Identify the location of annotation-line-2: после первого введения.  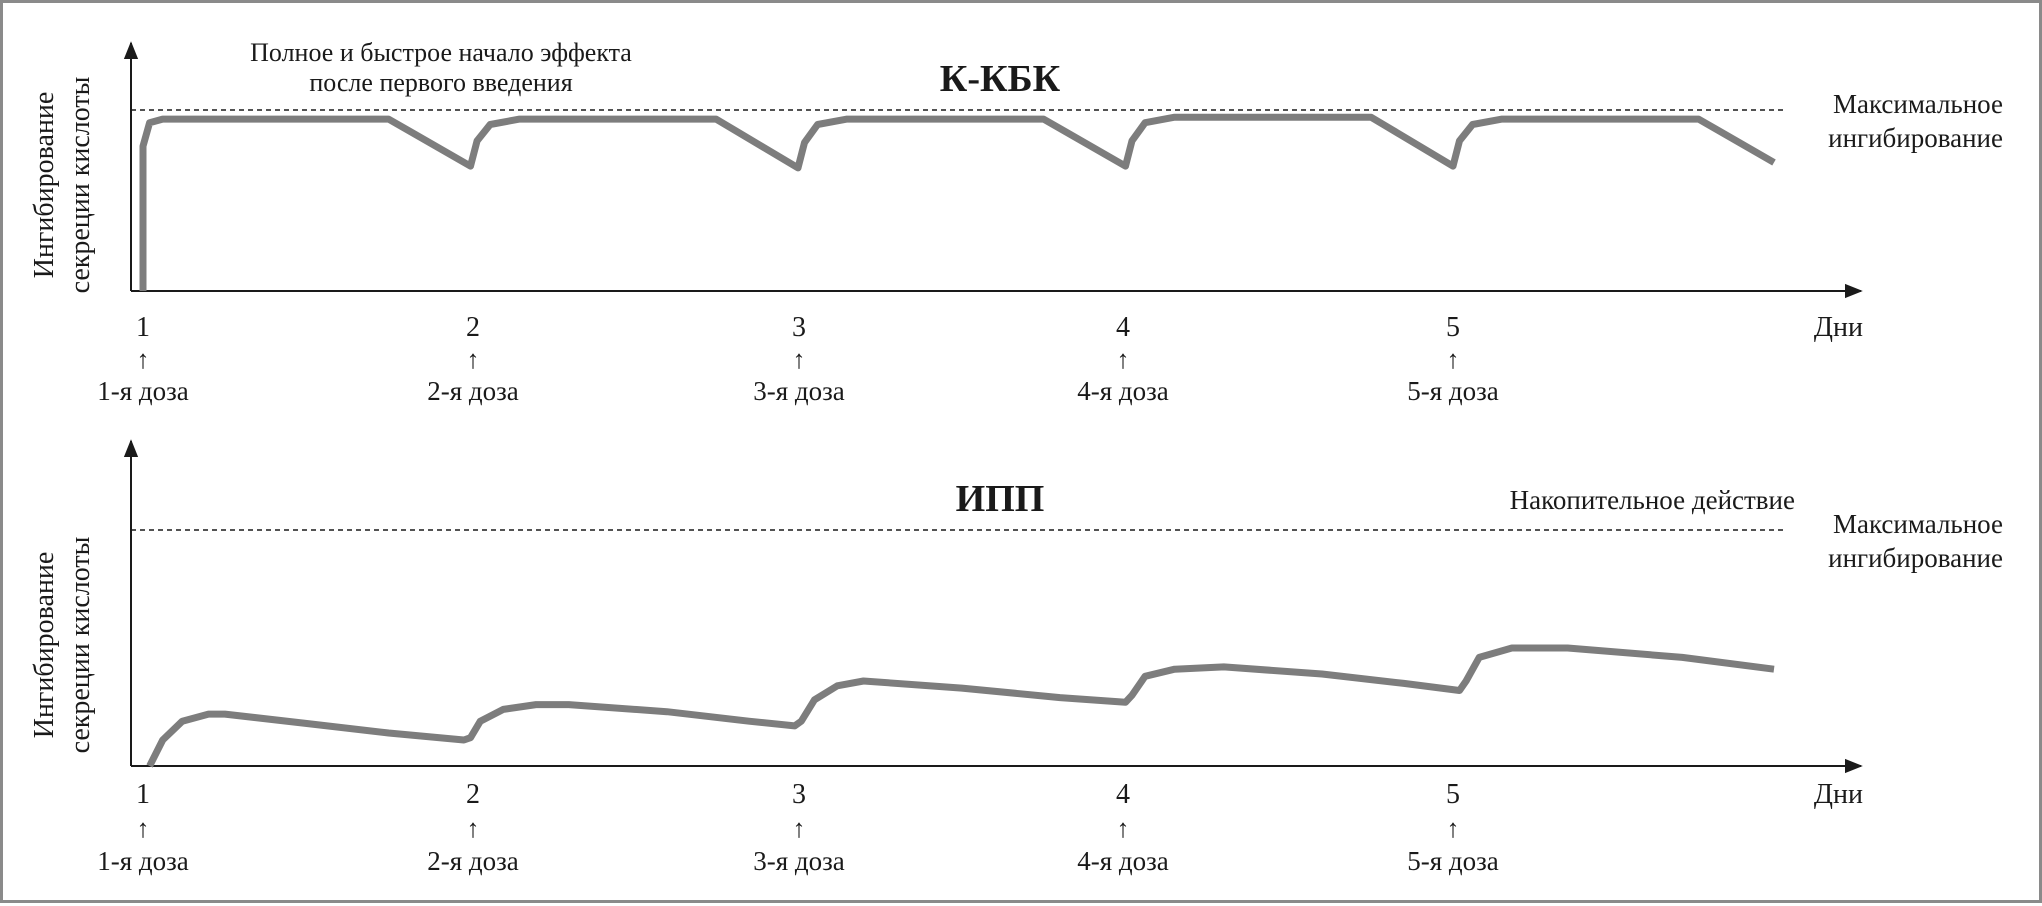
(440, 82).